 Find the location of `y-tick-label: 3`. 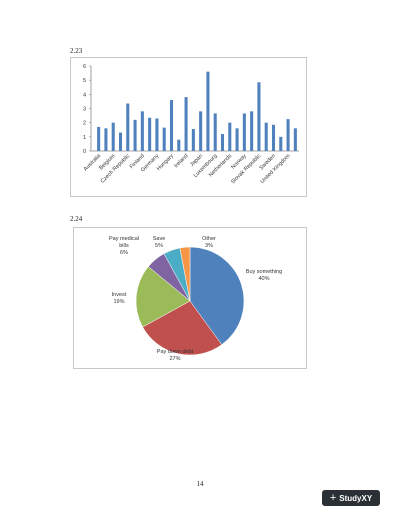

y-tick-label: 3 is located at coordinates (84, 110).